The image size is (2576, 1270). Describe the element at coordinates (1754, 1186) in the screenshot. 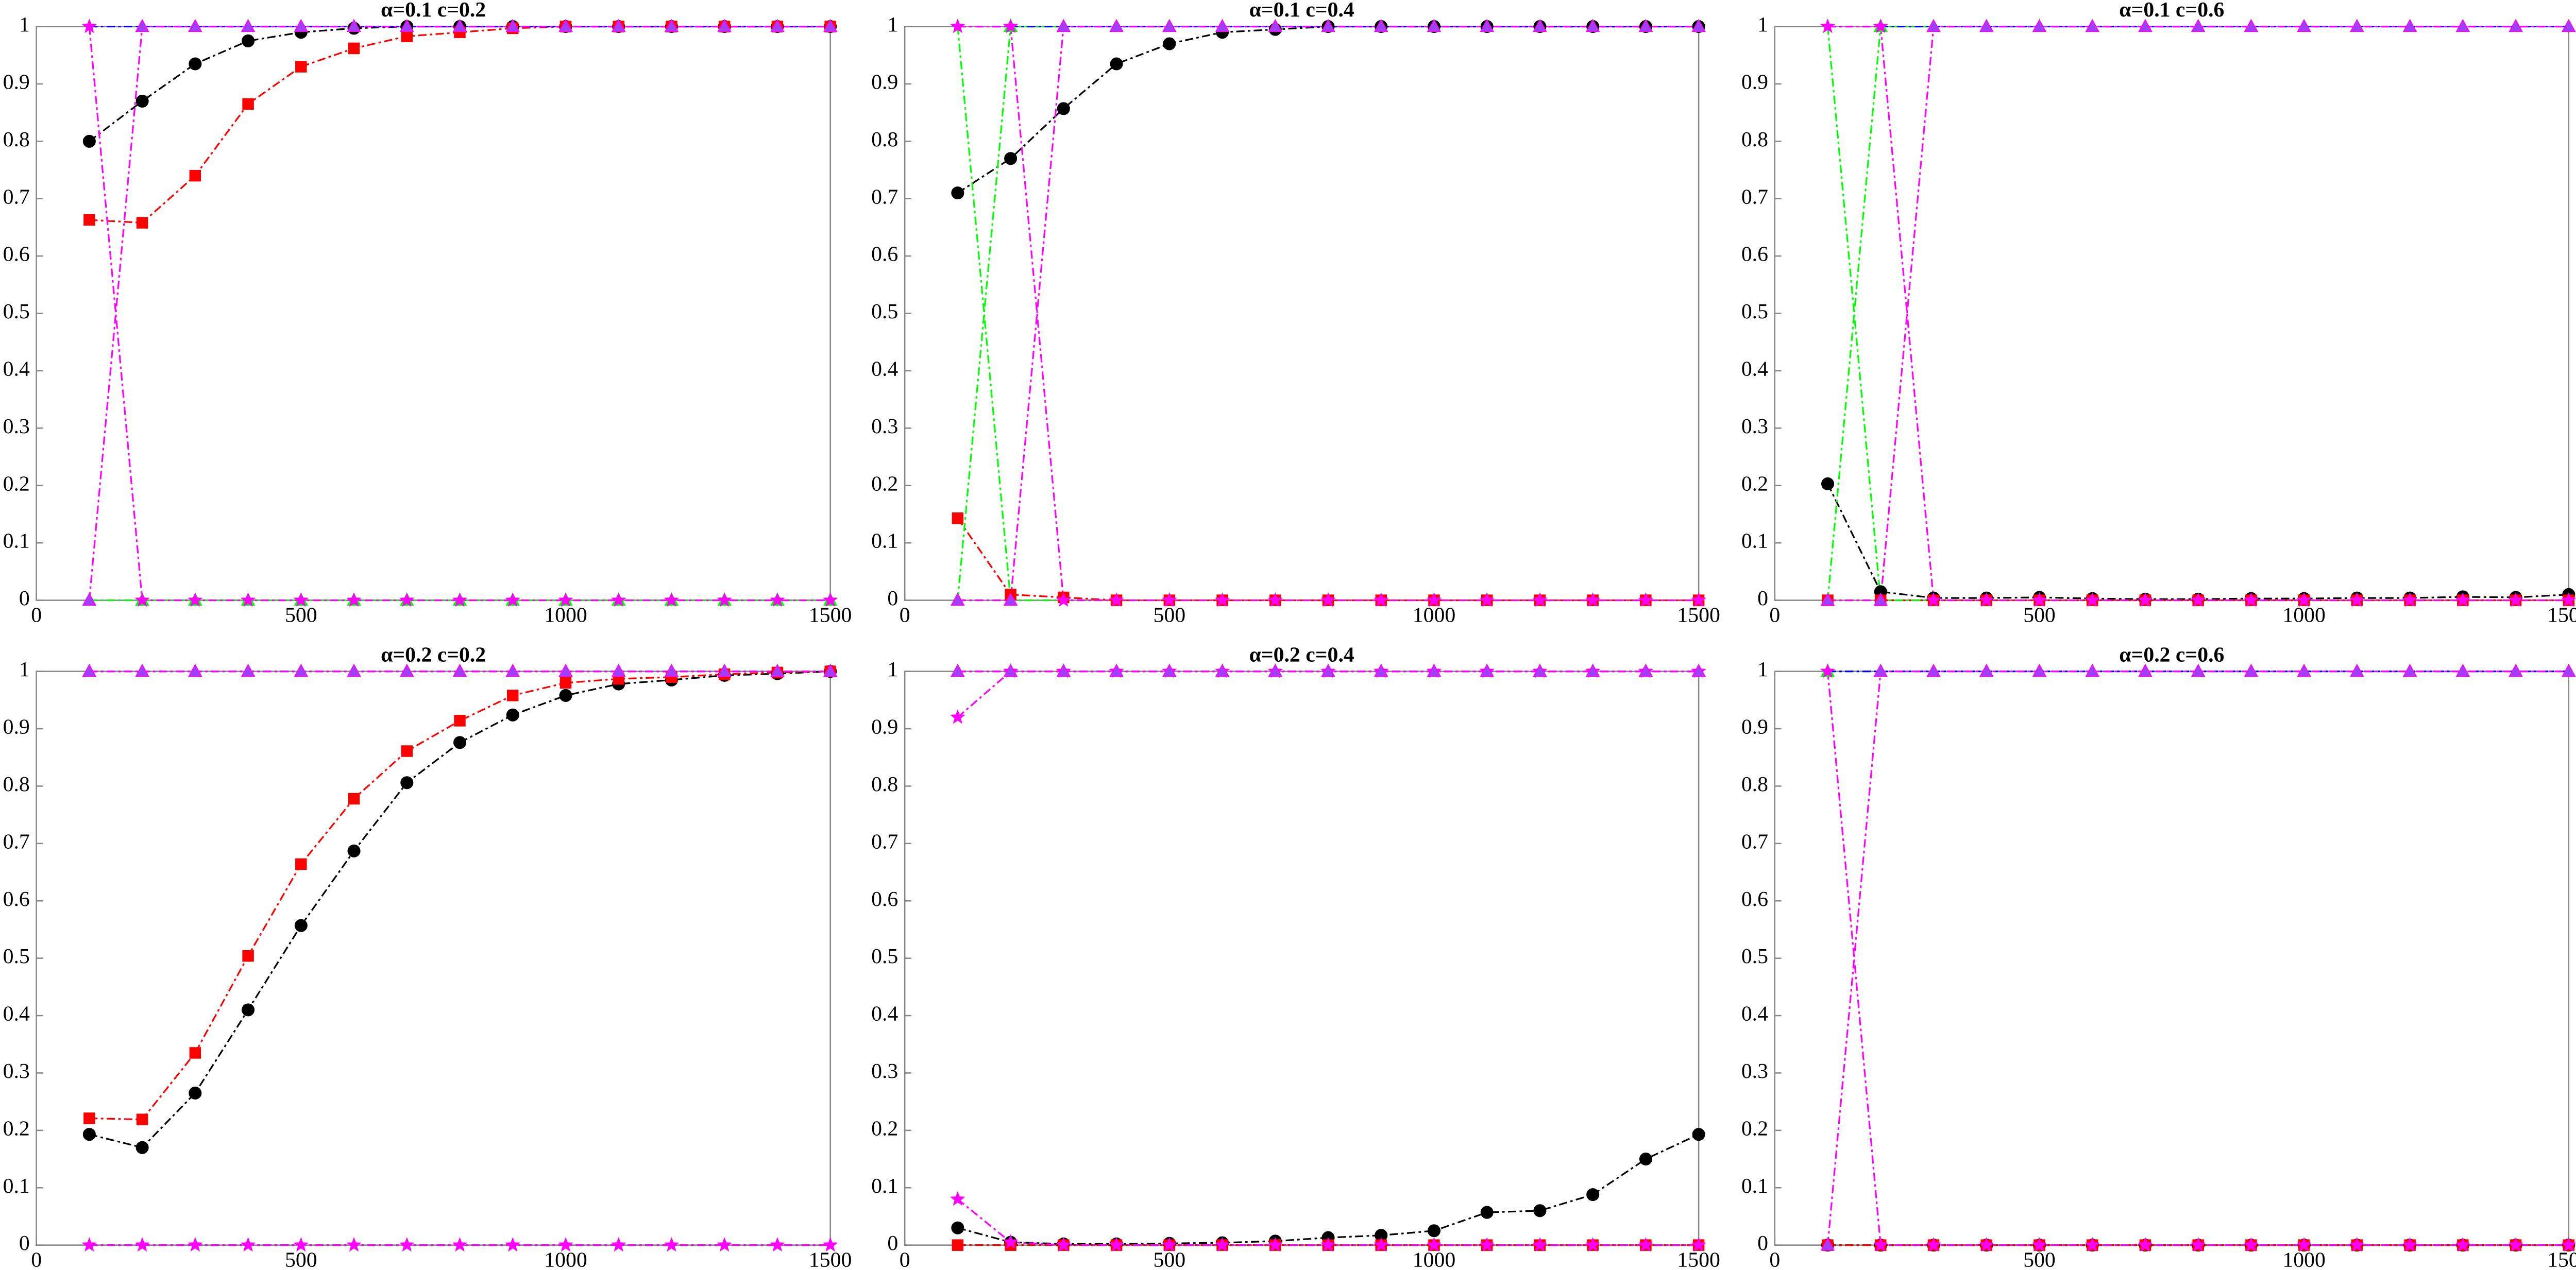

I see `y-tick-label: 0.1` at that location.